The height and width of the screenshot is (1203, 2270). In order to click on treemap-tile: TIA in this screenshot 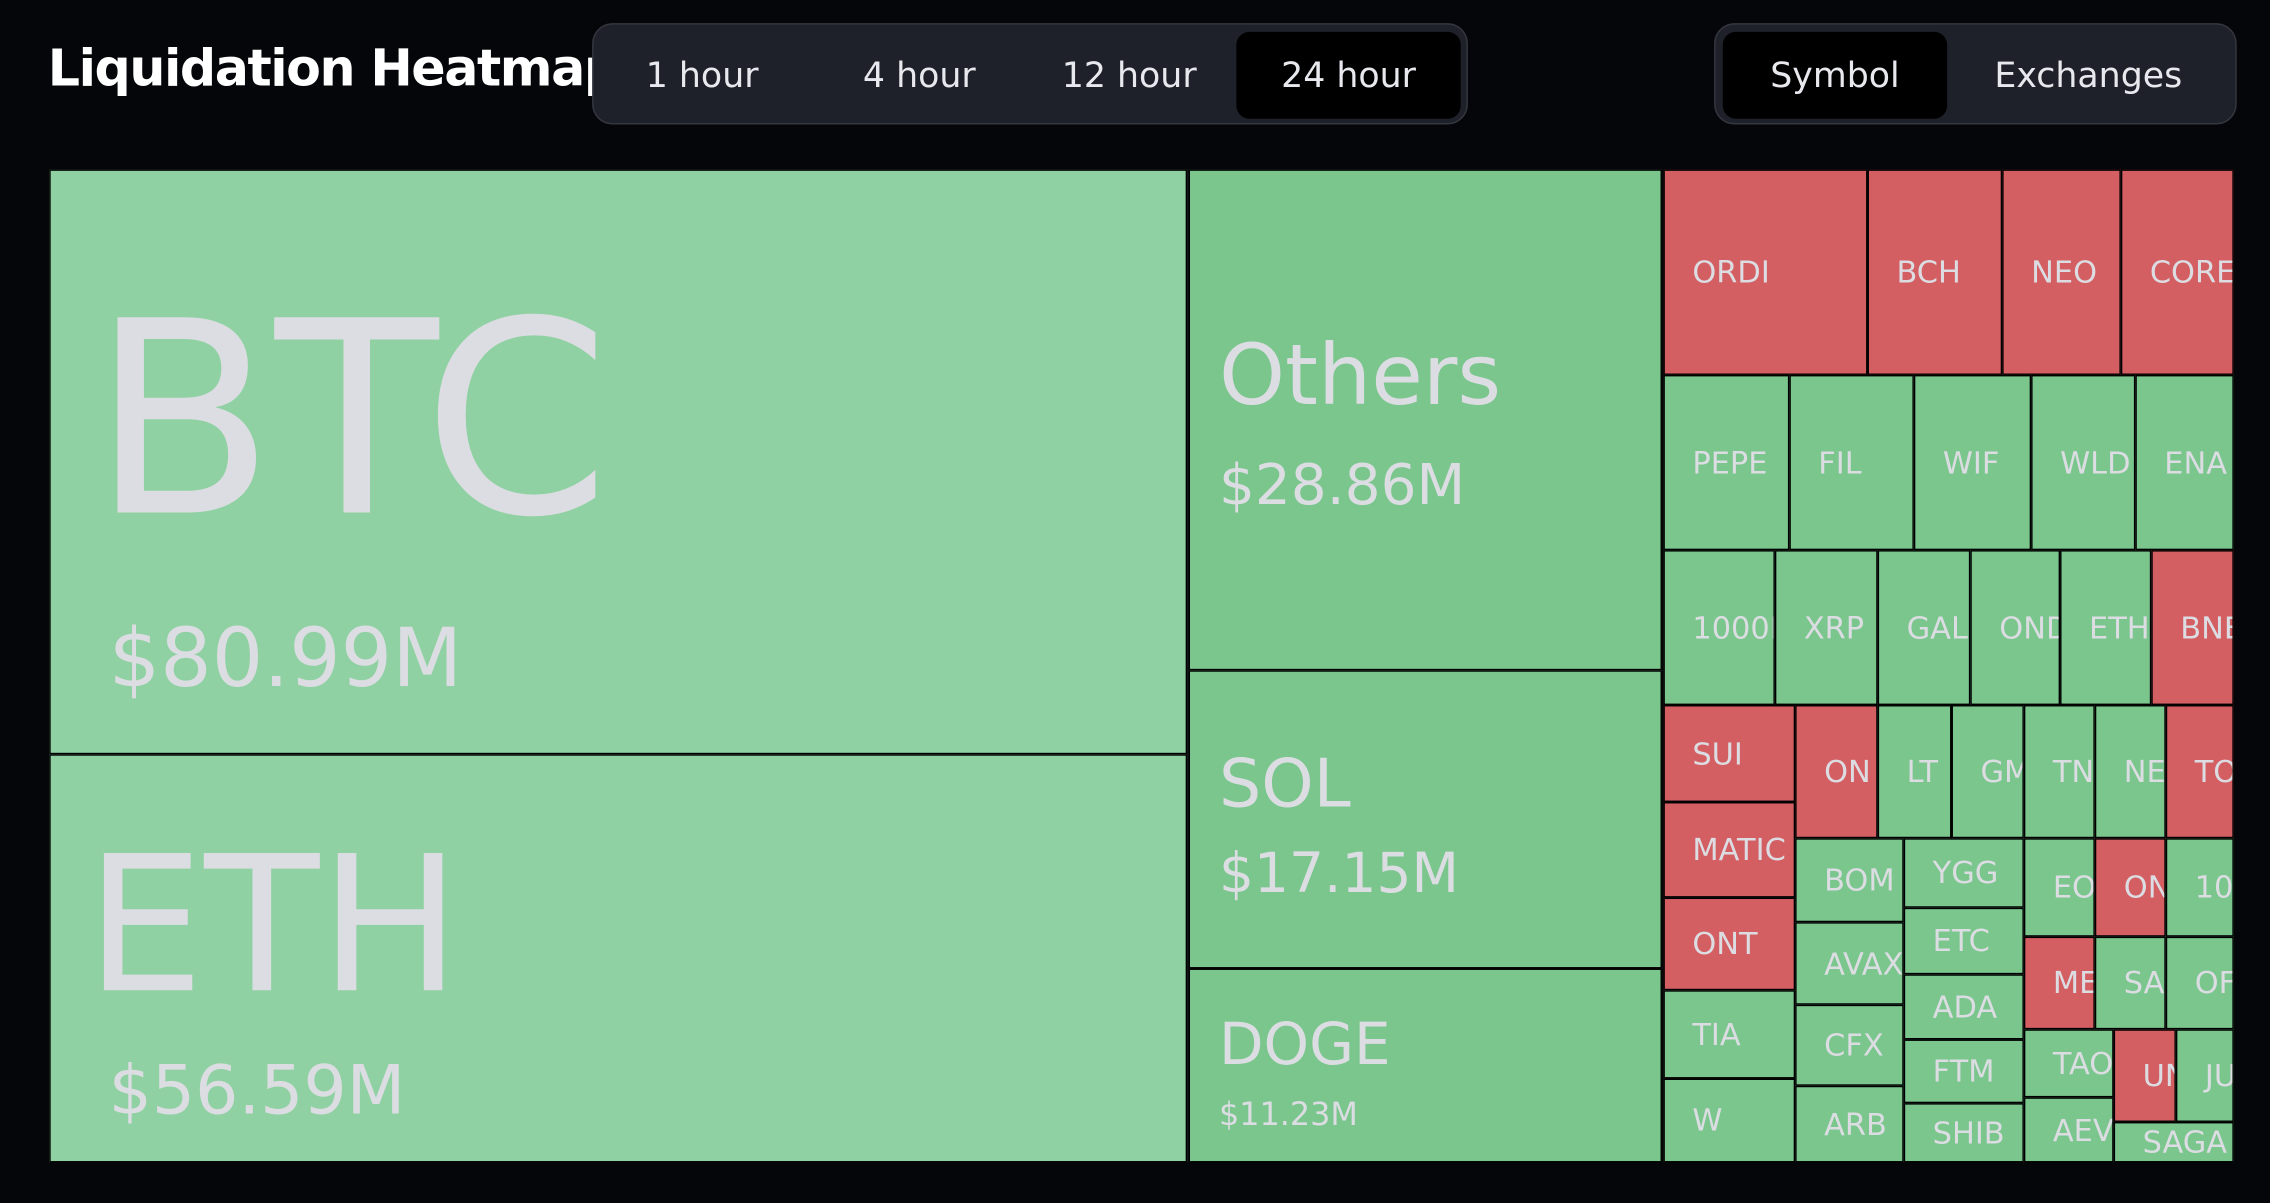, I will do `click(1729, 1034)`.